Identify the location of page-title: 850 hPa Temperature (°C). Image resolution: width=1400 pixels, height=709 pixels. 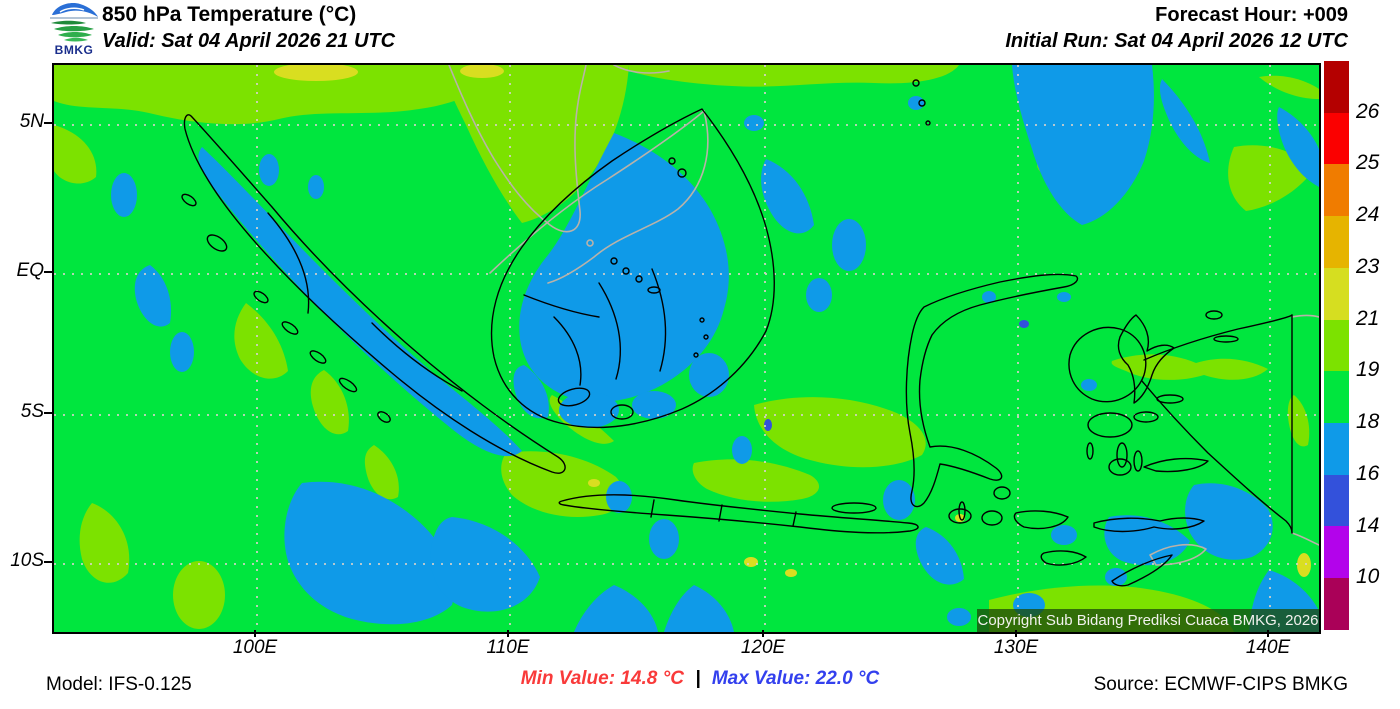
(229, 14).